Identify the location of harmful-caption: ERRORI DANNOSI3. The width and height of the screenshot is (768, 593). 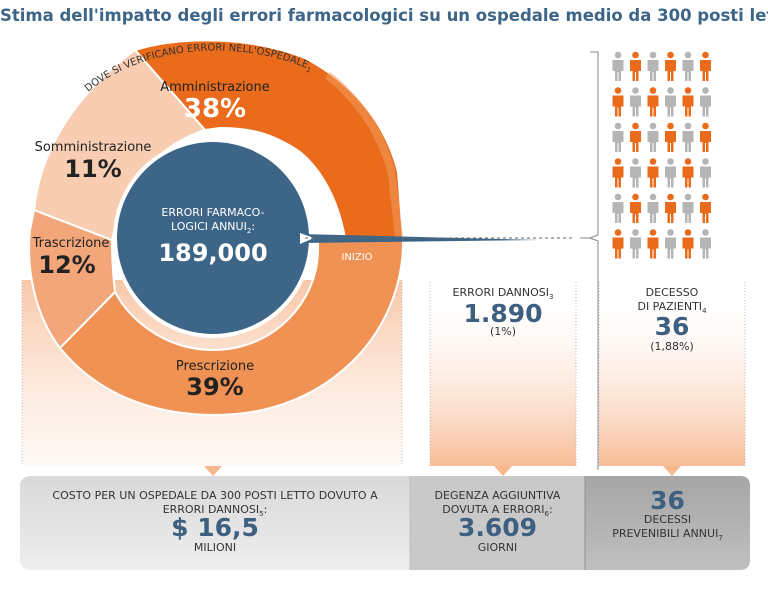
(503, 295).